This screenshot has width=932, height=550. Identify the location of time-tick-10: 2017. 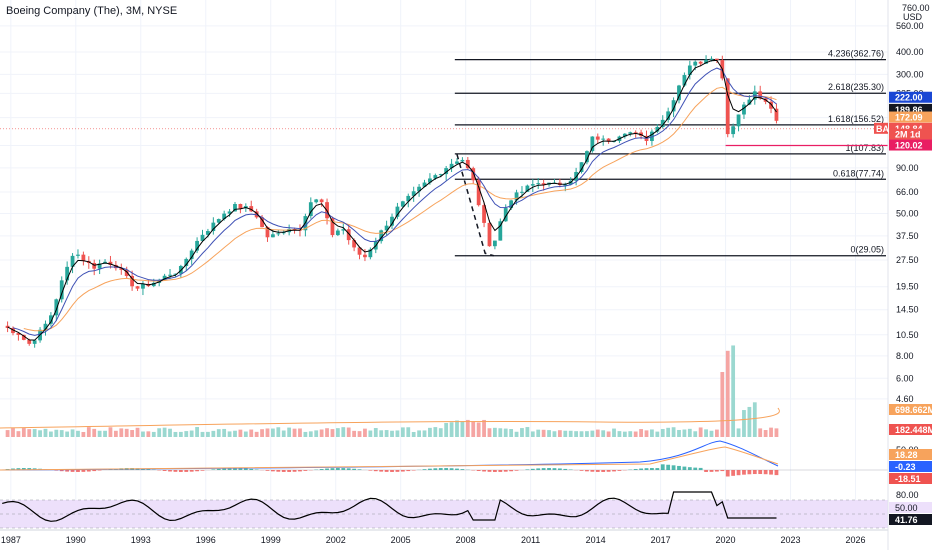
(661, 540).